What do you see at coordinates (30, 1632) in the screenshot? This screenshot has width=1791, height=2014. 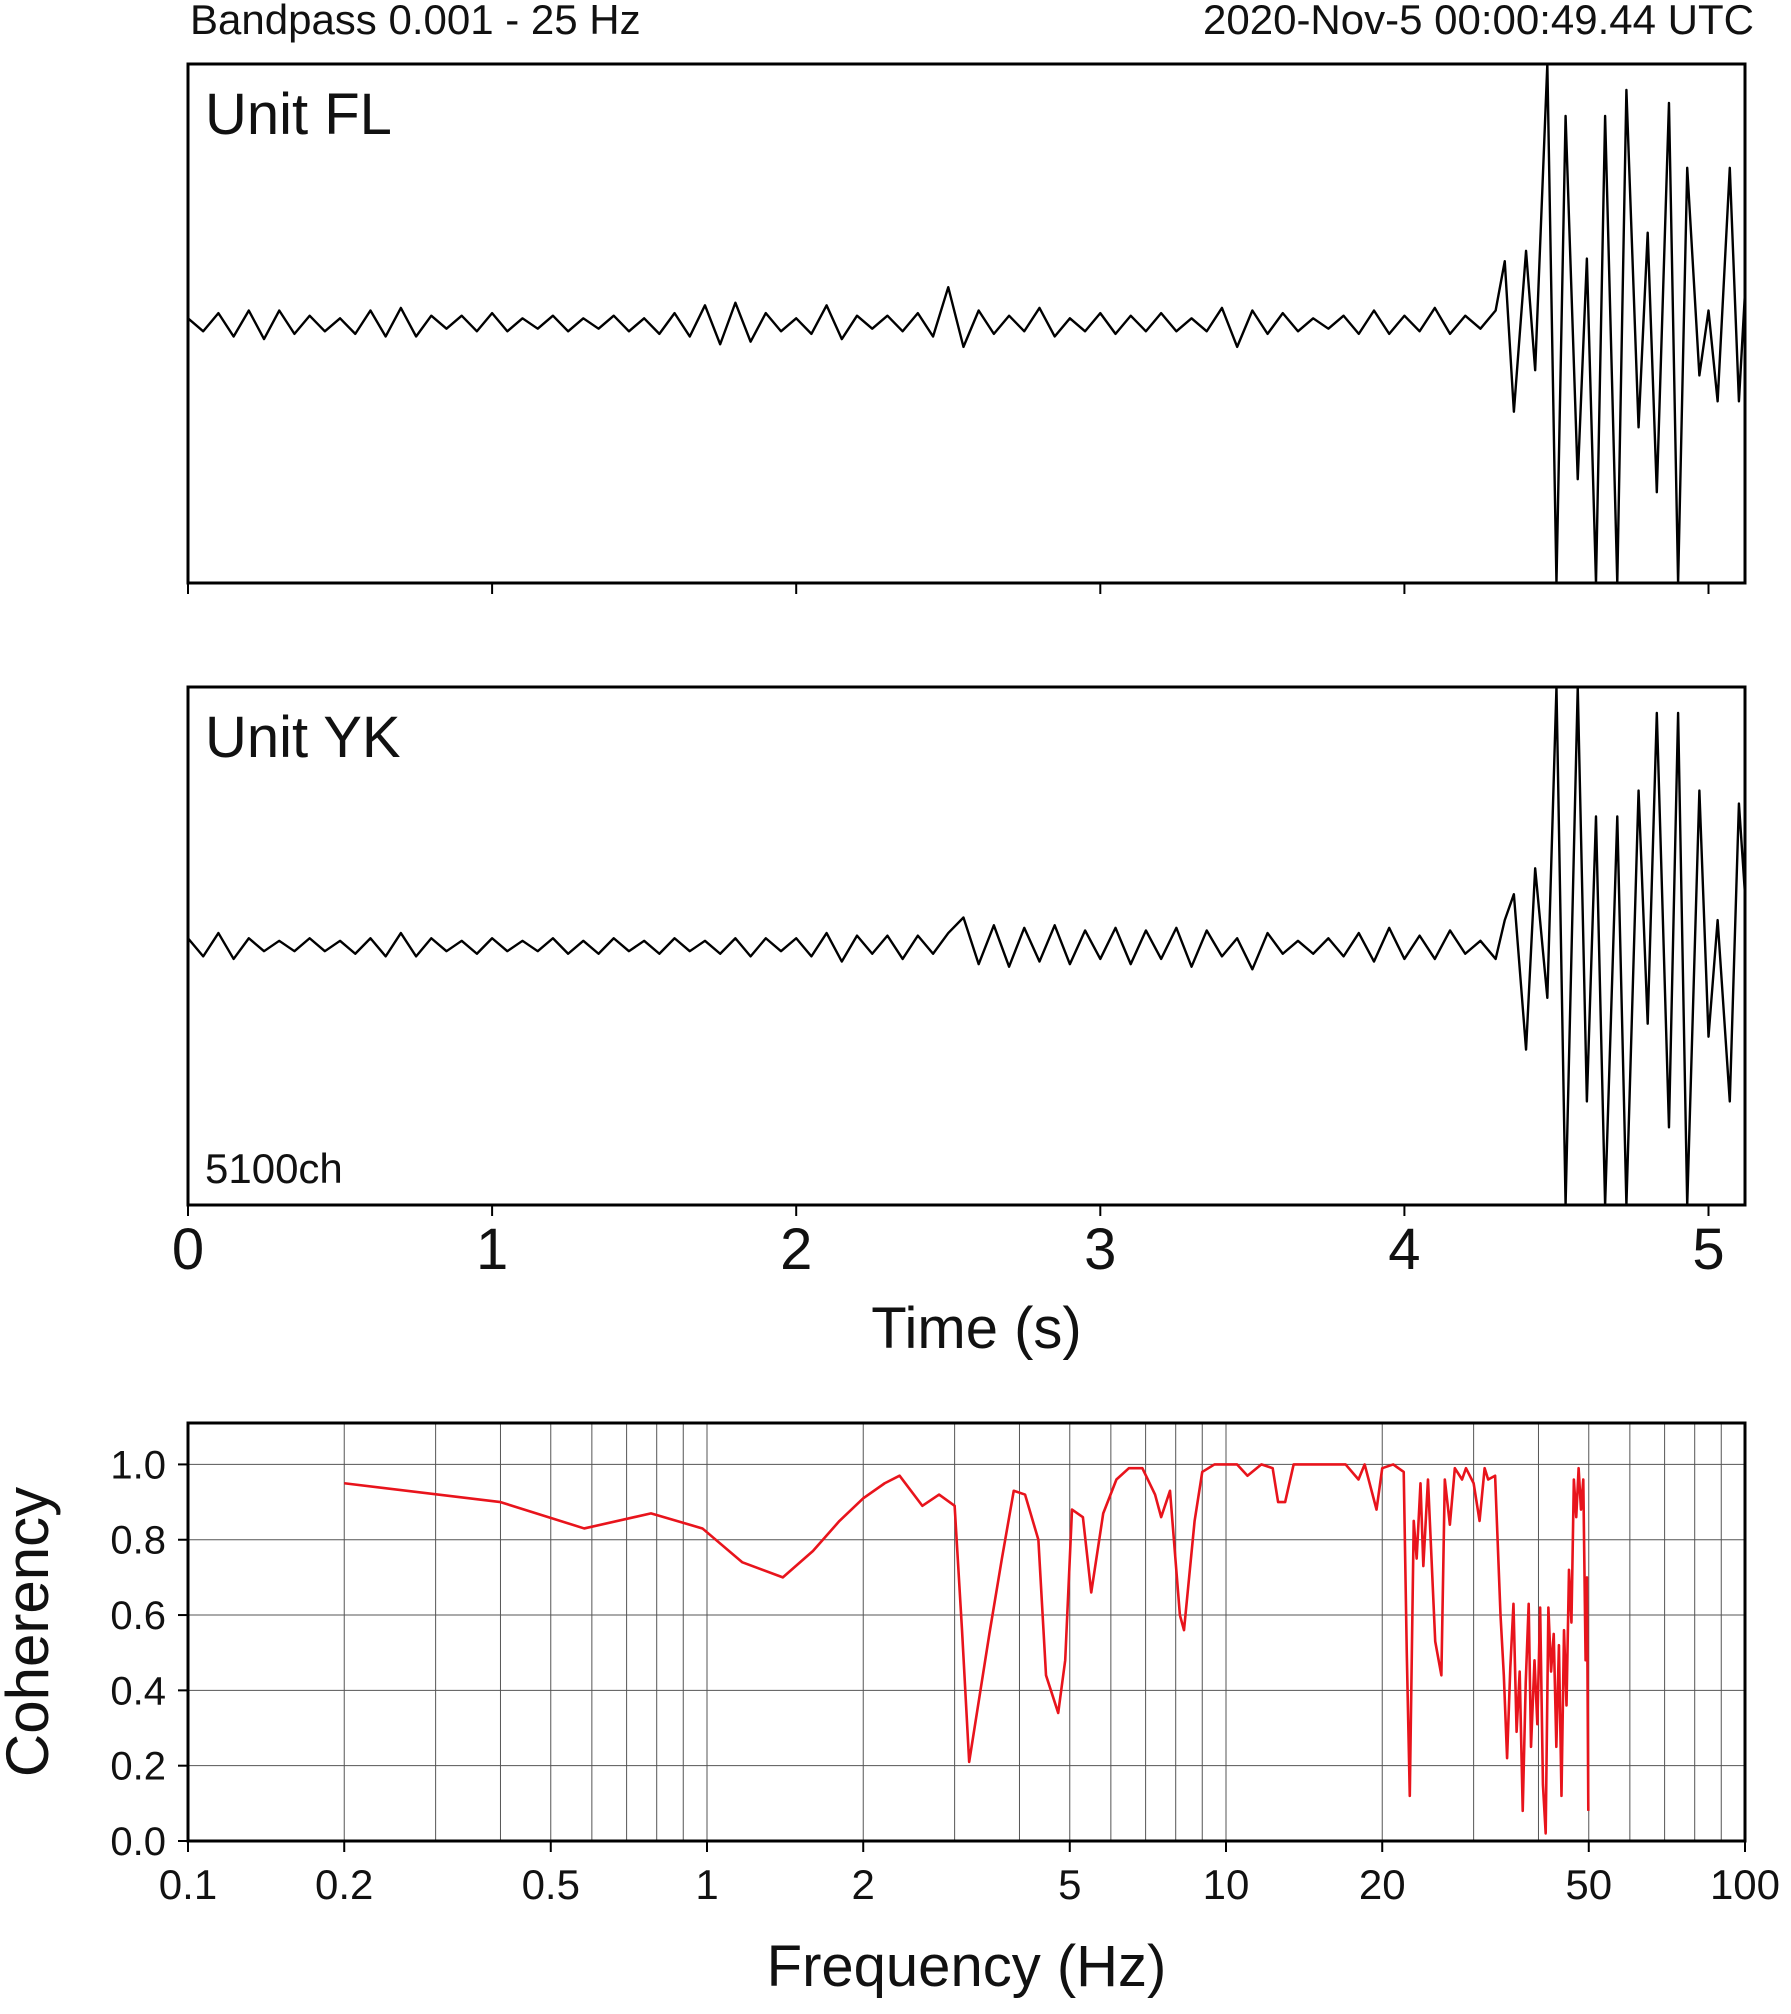 I see `y-axis-label: Coherency` at bounding box center [30, 1632].